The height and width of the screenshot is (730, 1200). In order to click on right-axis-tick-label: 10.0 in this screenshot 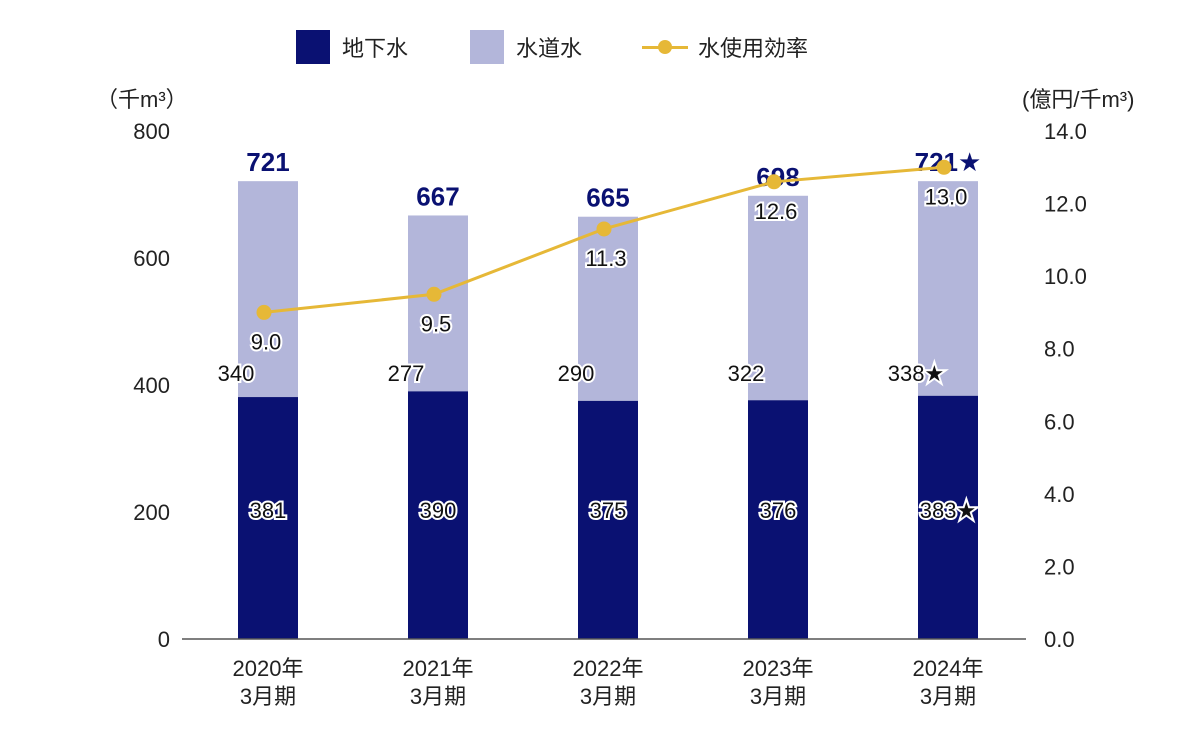, I will do `click(1065, 276)`.